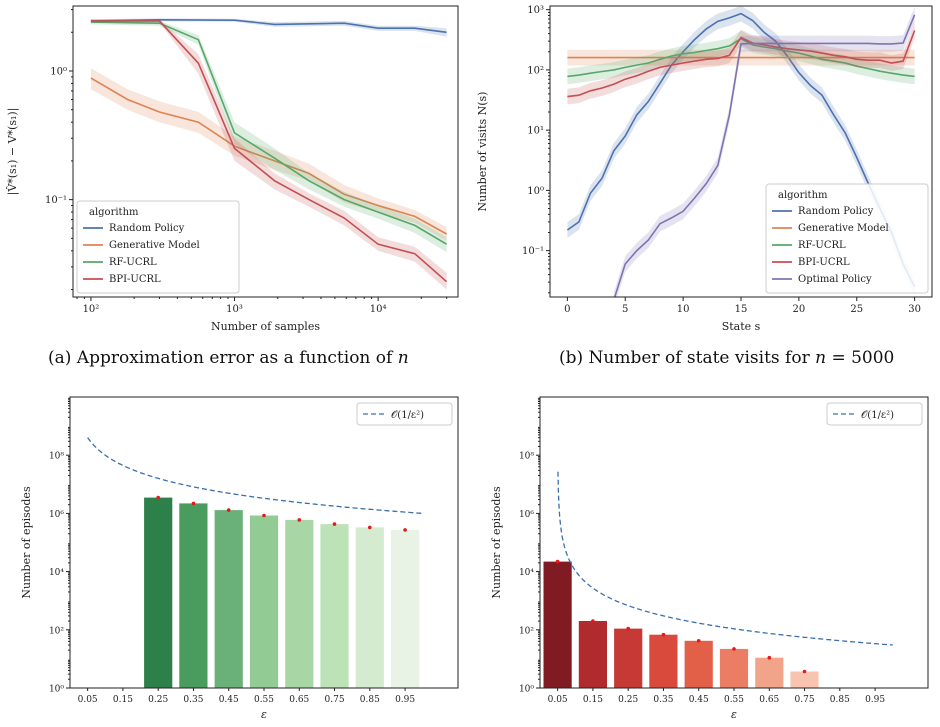 This screenshot has height=727, width=940. Describe the element at coordinates (378, 309) in the screenshot. I see `x-tick-label-a-2: 10⁴` at that location.